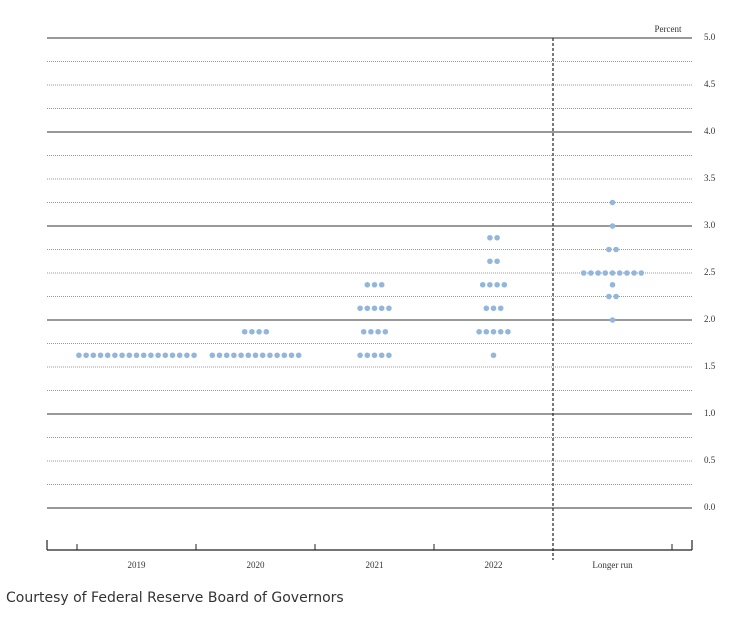 The height and width of the screenshot is (617, 750). I want to click on x-tick-label: 2020, so click(256, 565).